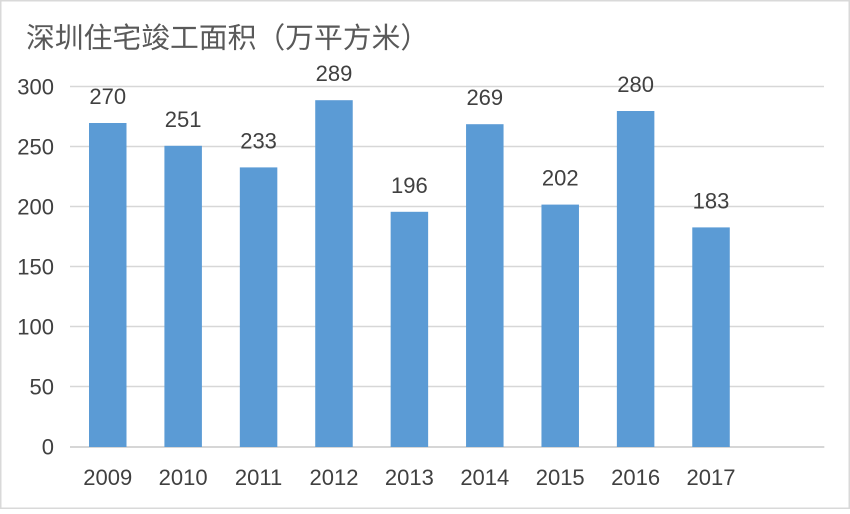 This screenshot has width=850, height=514. Describe the element at coordinates (334, 477) in the screenshot. I see `svg-text: 2012` at that location.